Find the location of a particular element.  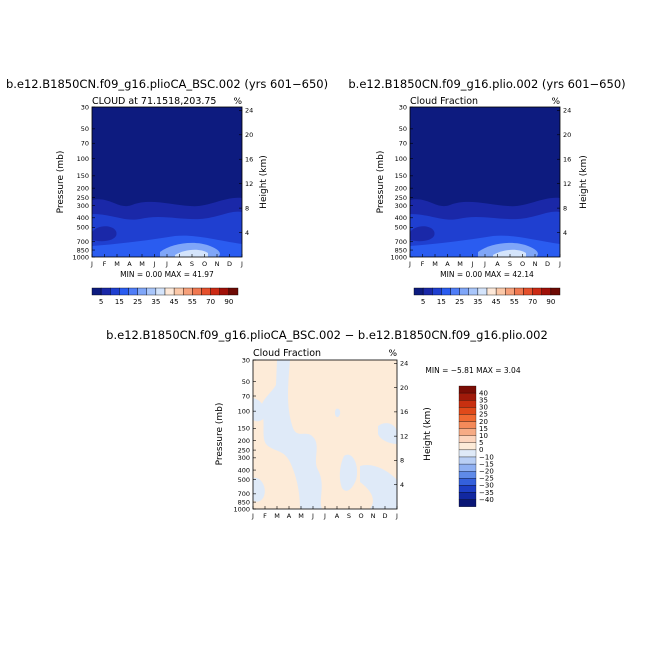

panel-c-colorbar-label-9: −10 is located at coordinates (486, 457).